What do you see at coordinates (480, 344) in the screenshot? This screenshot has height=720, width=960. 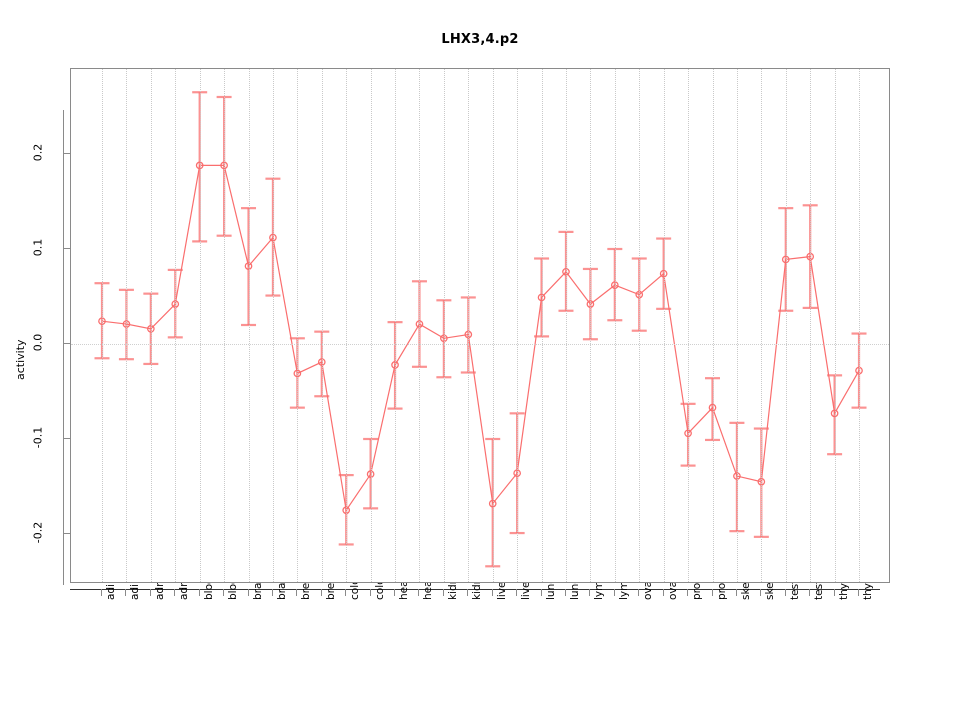 I see `gridline-zero` at bounding box center [480, 344].